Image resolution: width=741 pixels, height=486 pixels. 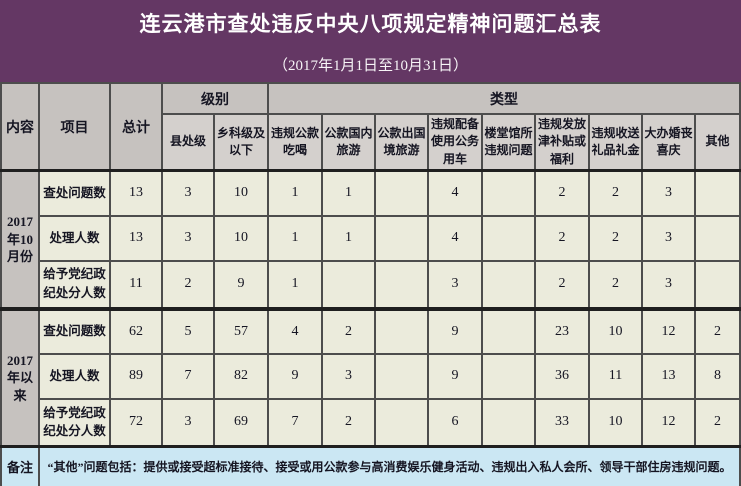 What do you see at coordinates (20, 377) in the screenshot?
I see `row-group-label-year-to-date: 2017年以来` at bounding box center [20, 377].